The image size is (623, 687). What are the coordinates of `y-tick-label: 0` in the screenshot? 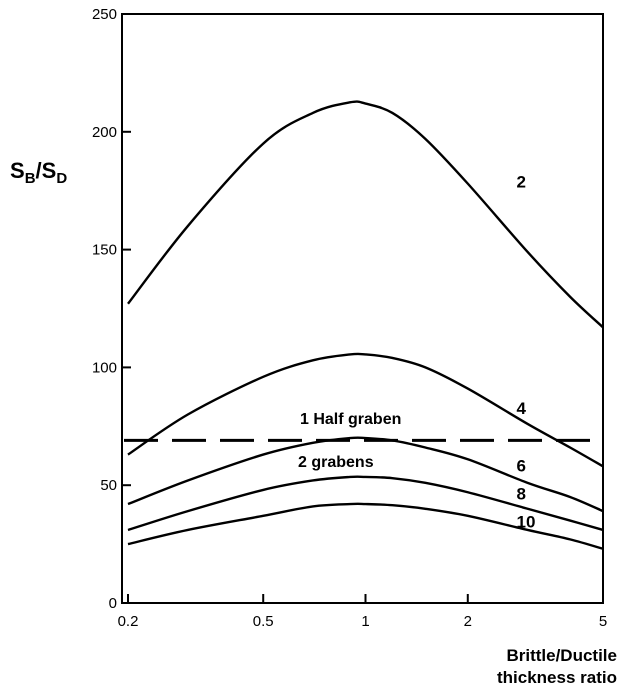 It's located at (113, 603).